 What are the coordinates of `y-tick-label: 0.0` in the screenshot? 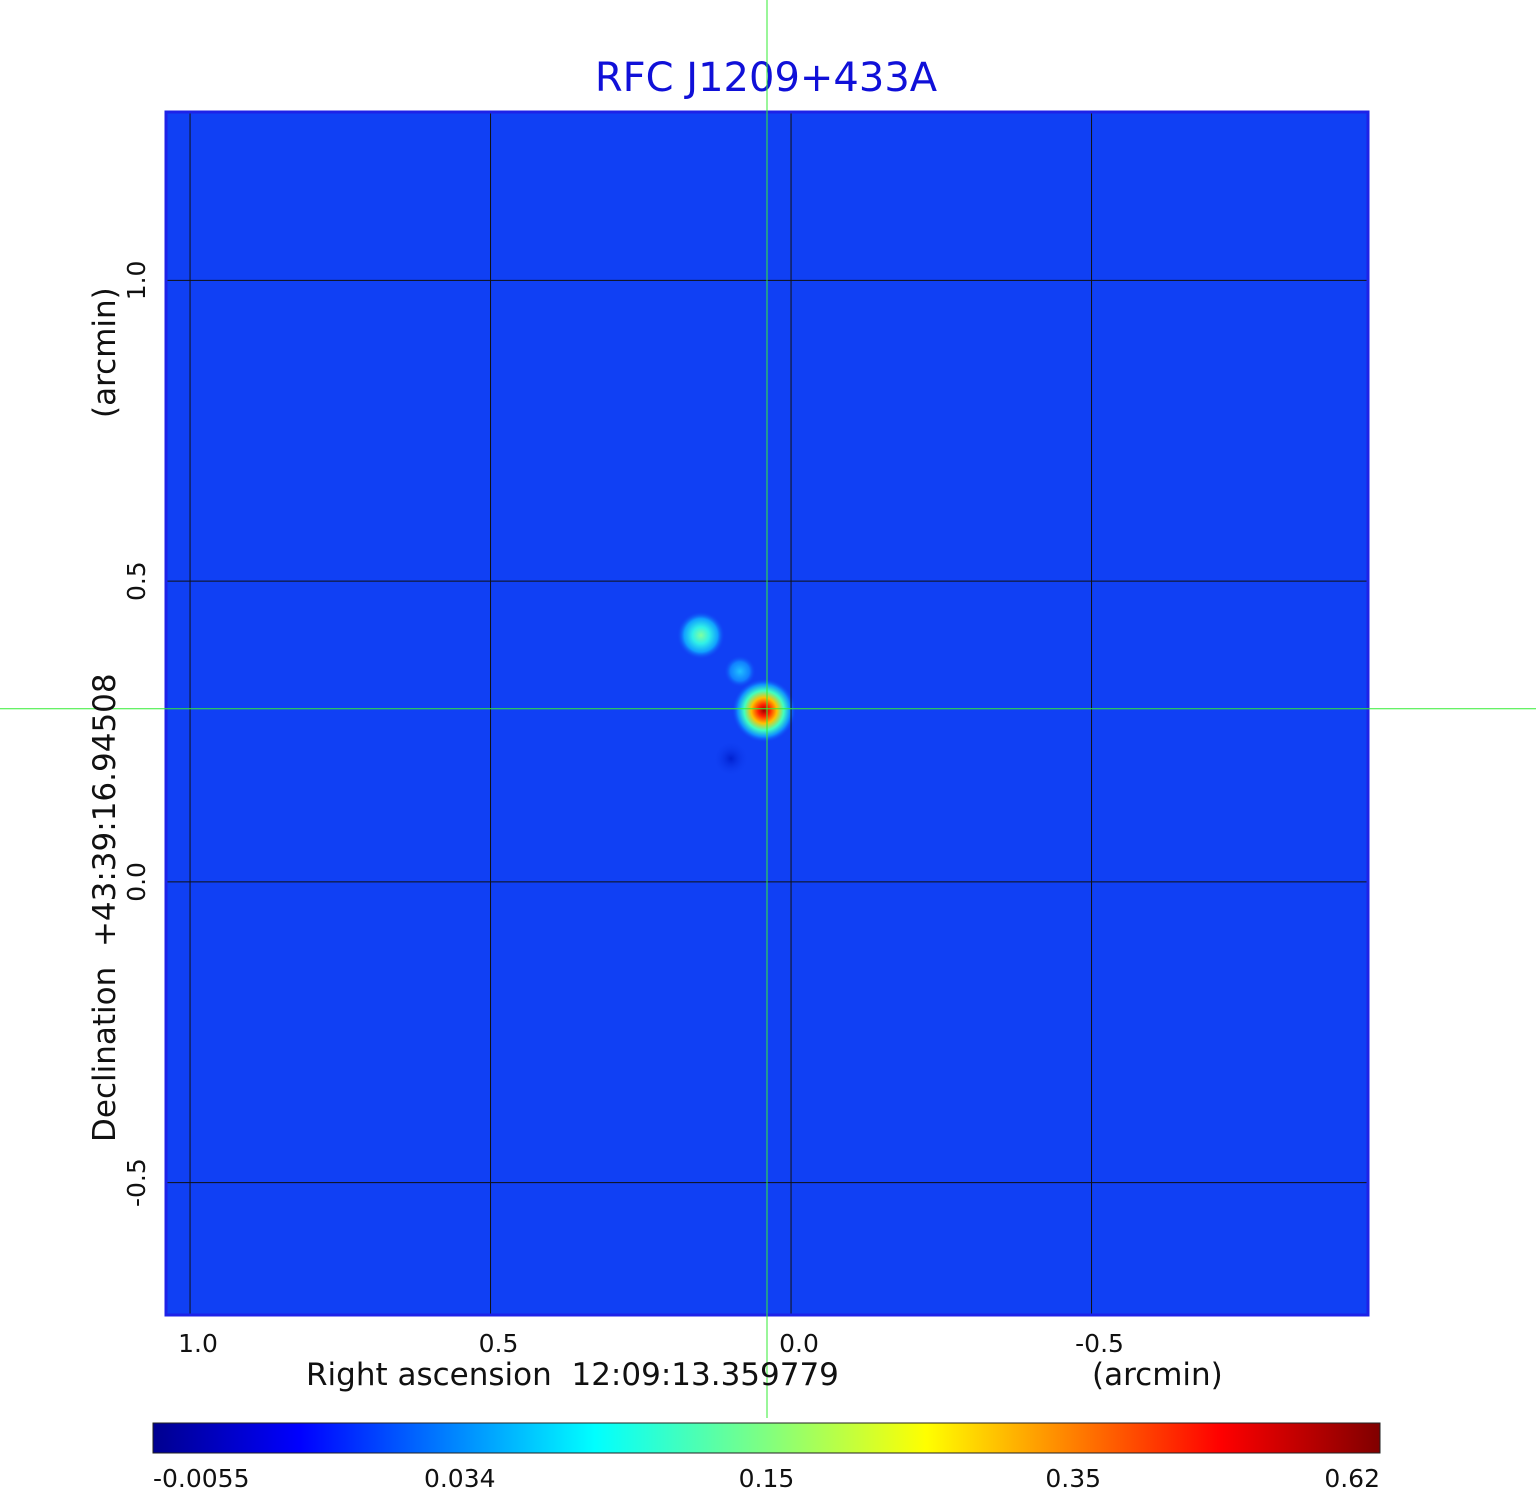 It's located at (136, 882).